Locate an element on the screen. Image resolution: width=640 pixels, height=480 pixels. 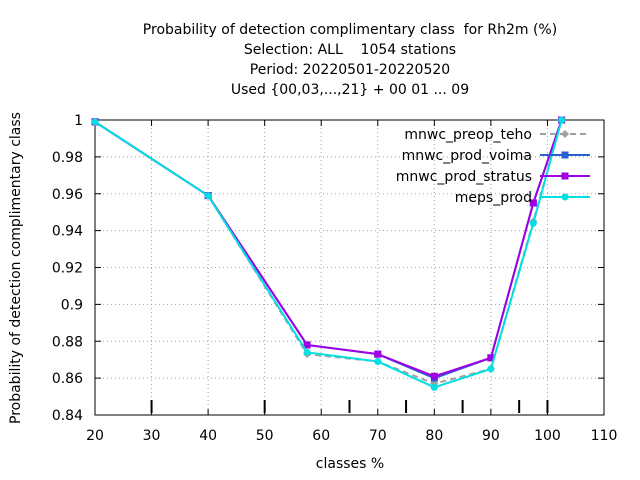
x-tick-label: 70 is located at coordinates (378, 436).